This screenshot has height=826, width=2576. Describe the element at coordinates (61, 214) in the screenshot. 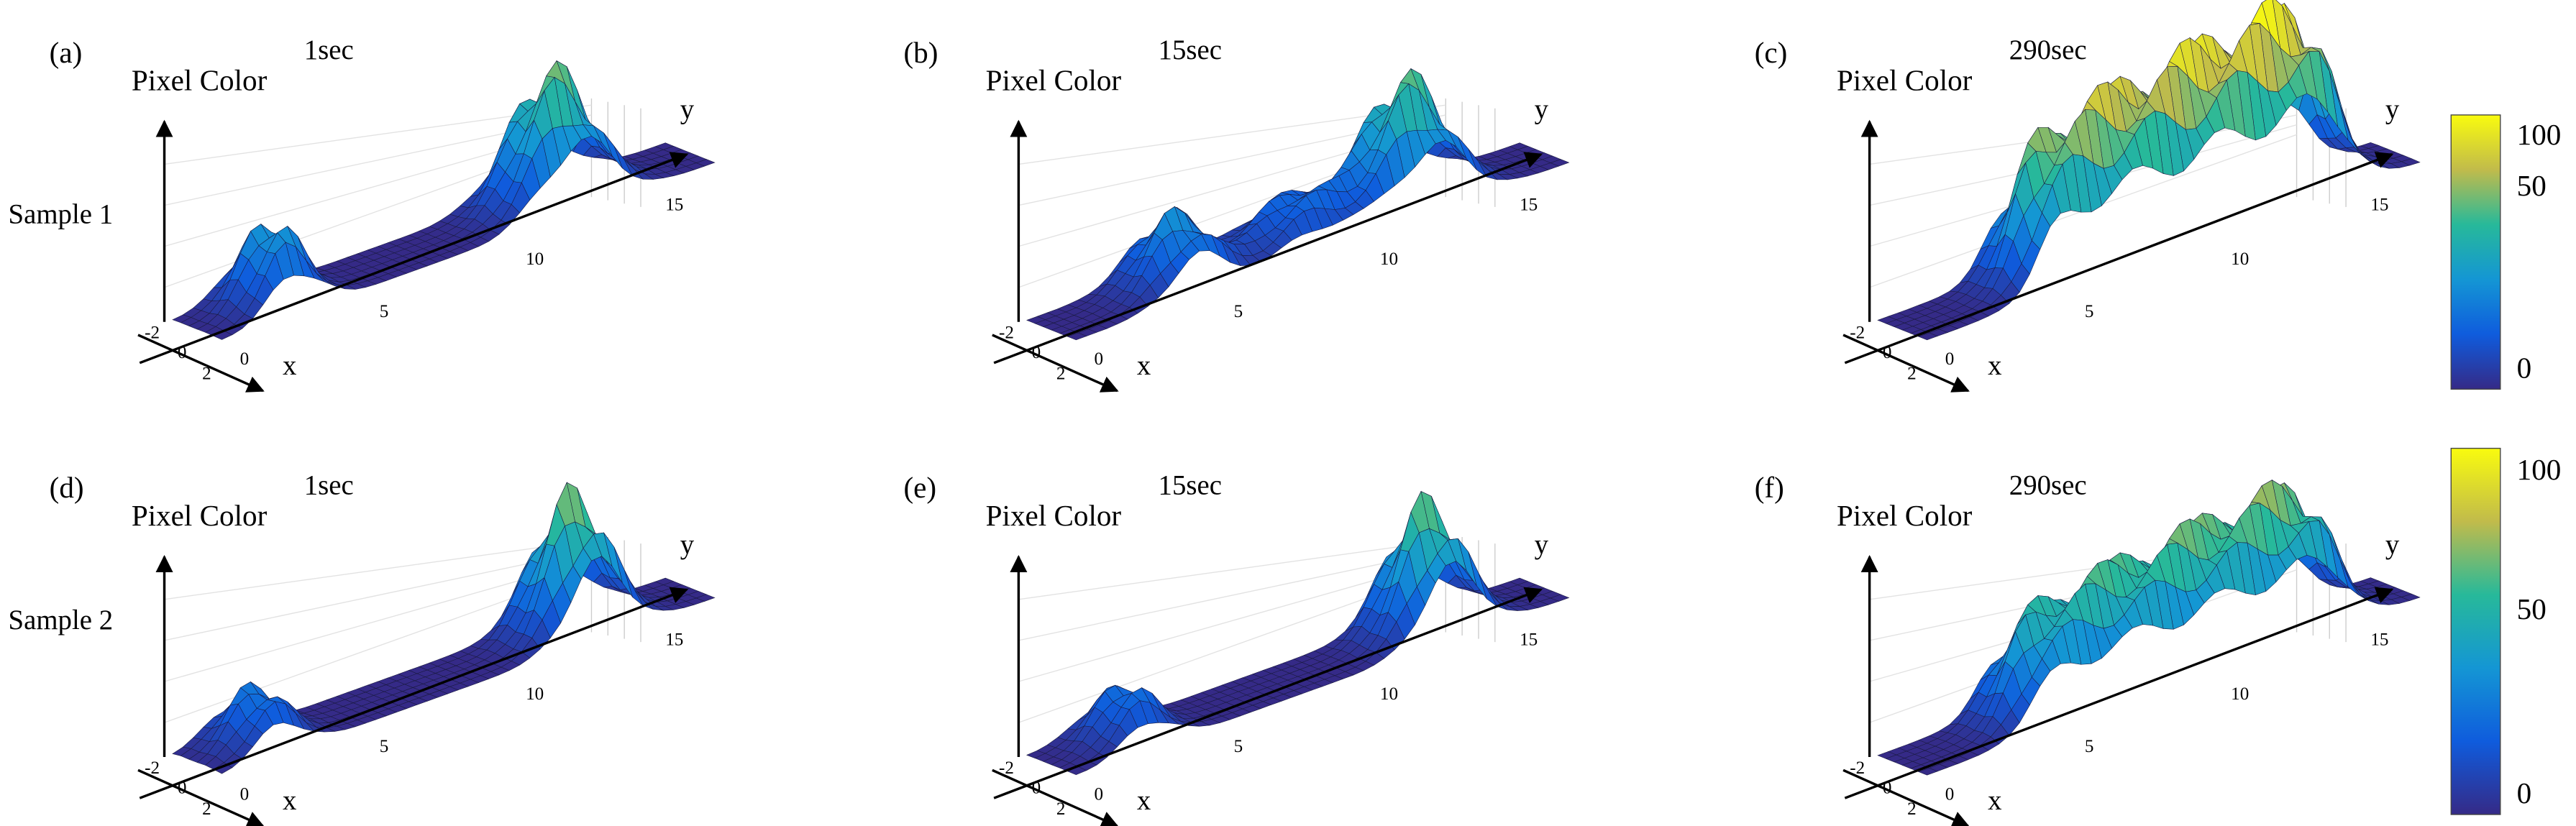

I see `row-label: Sample 1` at that location.